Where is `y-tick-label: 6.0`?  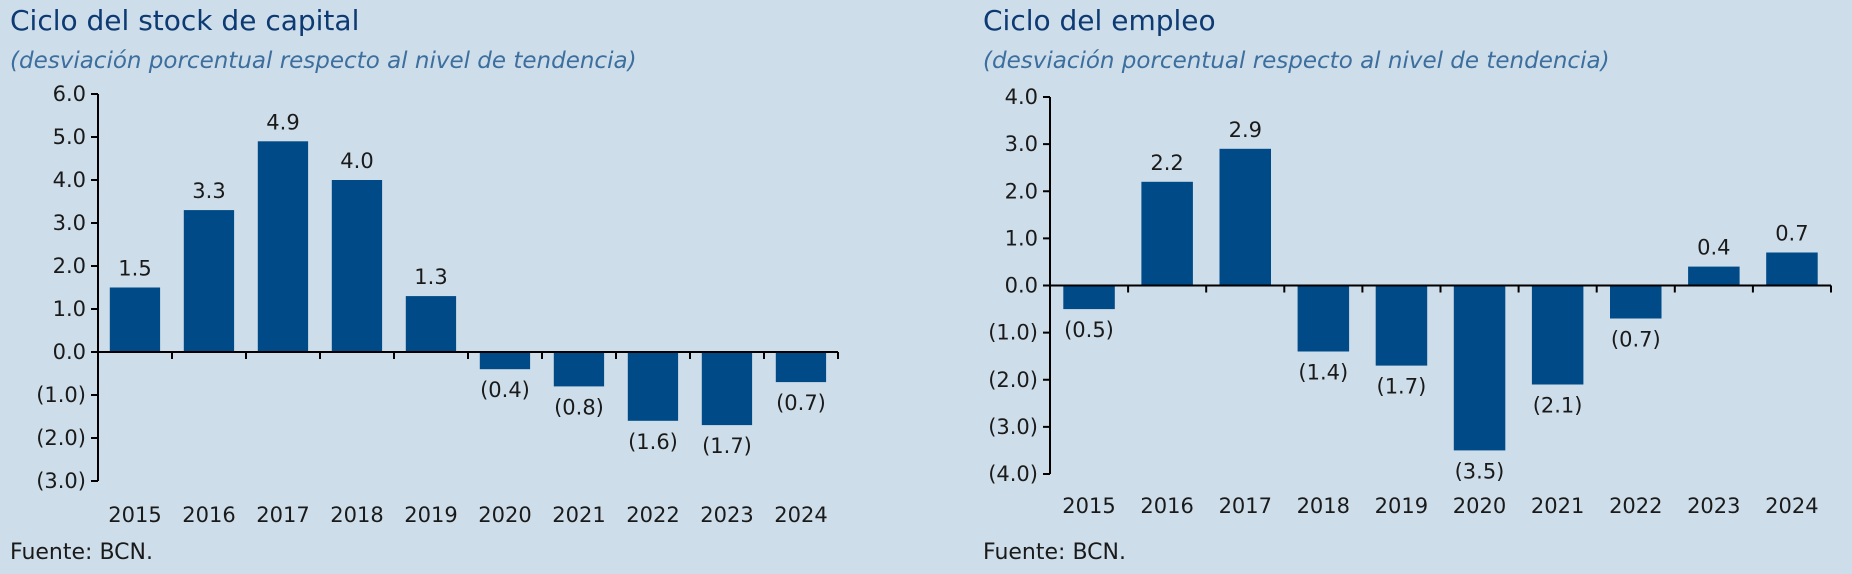 y-tick-label: 6.0 is located at coordinates (69, 94).